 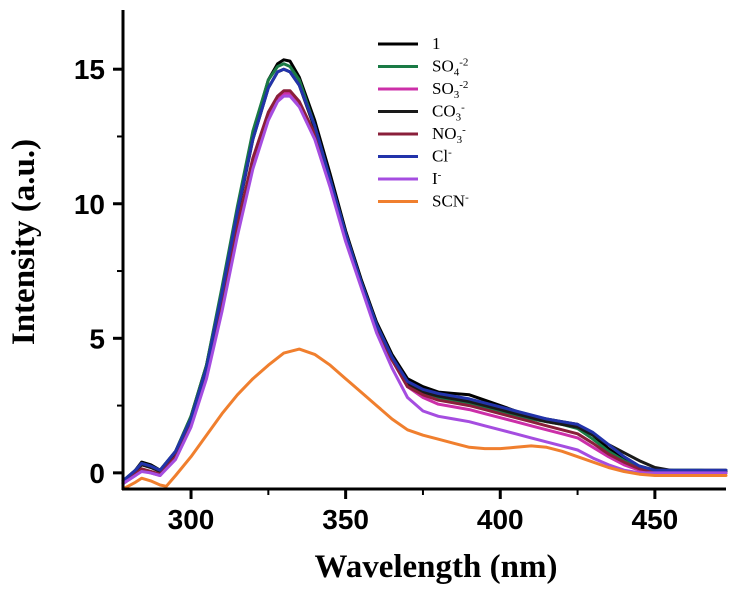 I want to click on legend-label-1: SO4-2, so click(x=450, y=68).